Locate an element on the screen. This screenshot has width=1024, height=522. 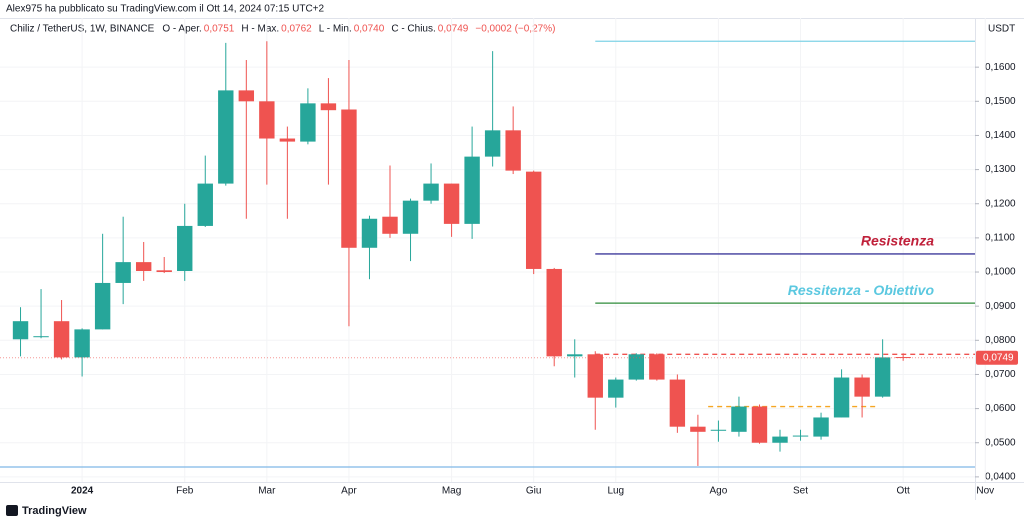
y-tick-label: 0,0900 is located at coordinates (1000, 306).